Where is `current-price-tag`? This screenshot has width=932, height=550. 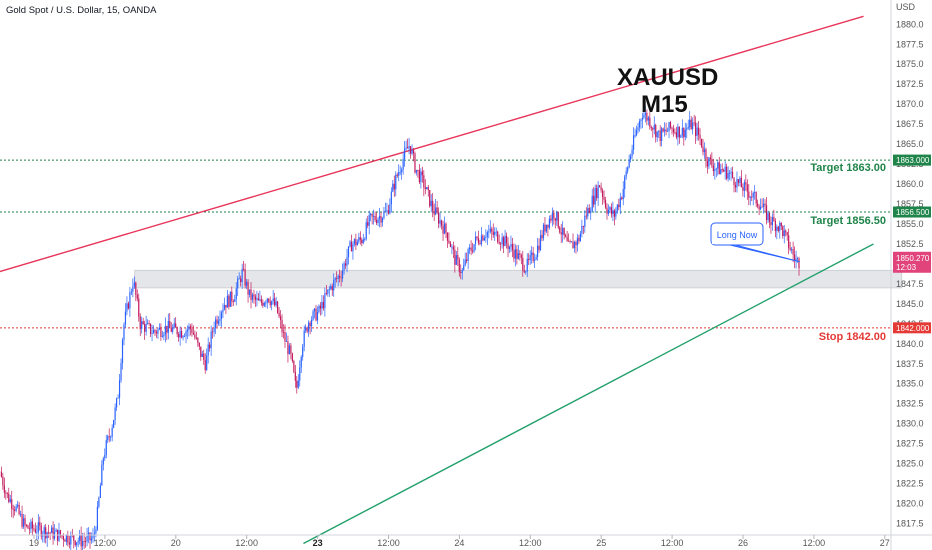
current-price-tag is located at coordinates (912, 262).